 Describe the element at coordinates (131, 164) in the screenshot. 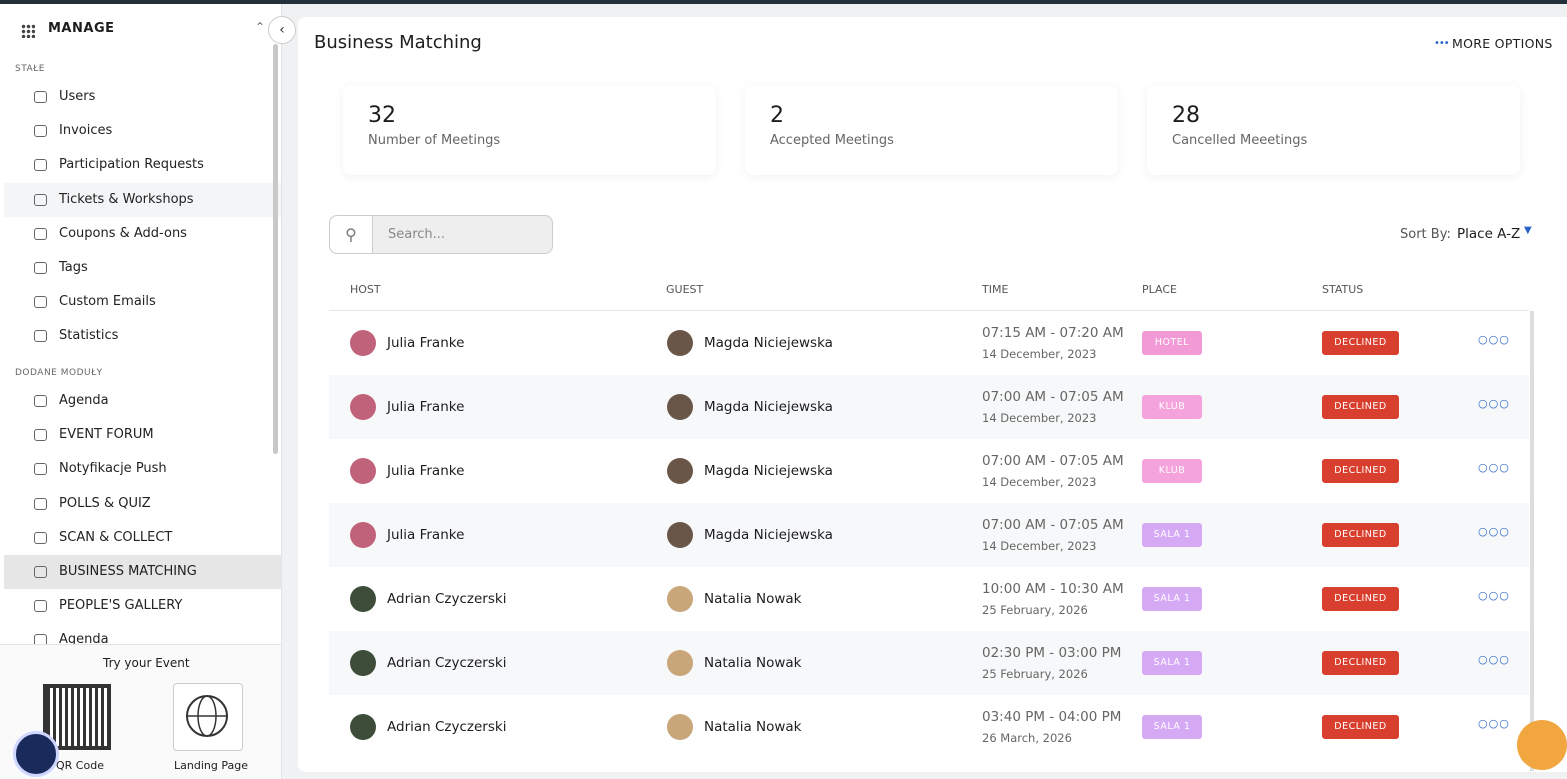

I see `menu-label: Participation Requests` at that location.